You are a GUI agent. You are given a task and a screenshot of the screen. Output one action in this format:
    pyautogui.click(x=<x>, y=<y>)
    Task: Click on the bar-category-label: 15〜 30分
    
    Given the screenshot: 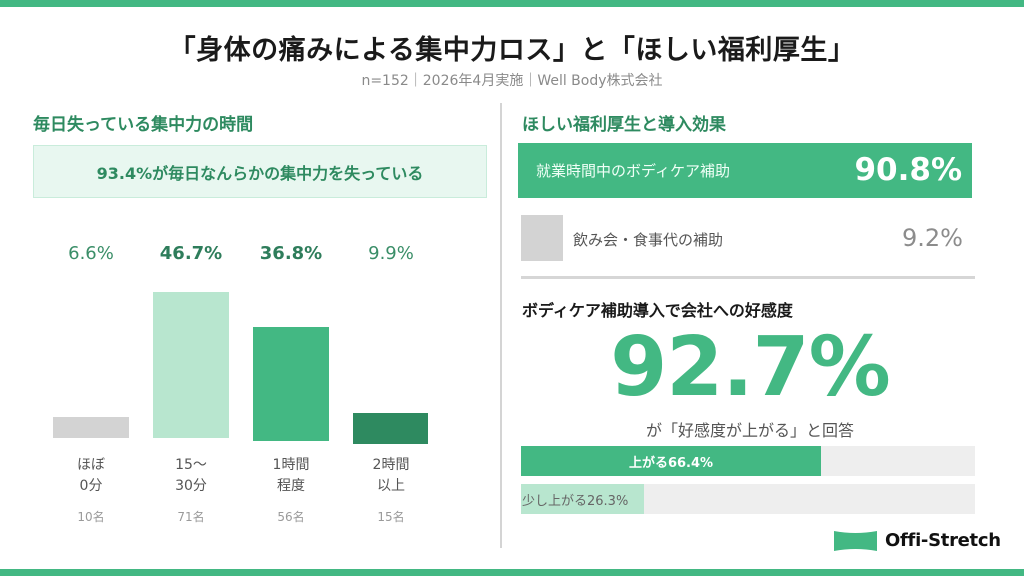 What is the action you would take?
    pyautogui.click(x=191, y=476)
    